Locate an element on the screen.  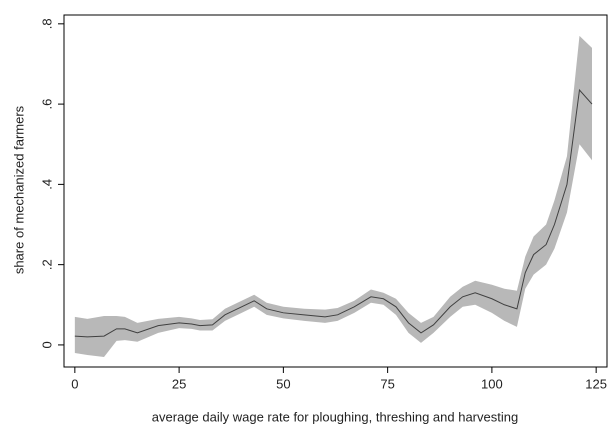
y-axis-label: share of mechanized farmers is located at coordinates (18, 189).